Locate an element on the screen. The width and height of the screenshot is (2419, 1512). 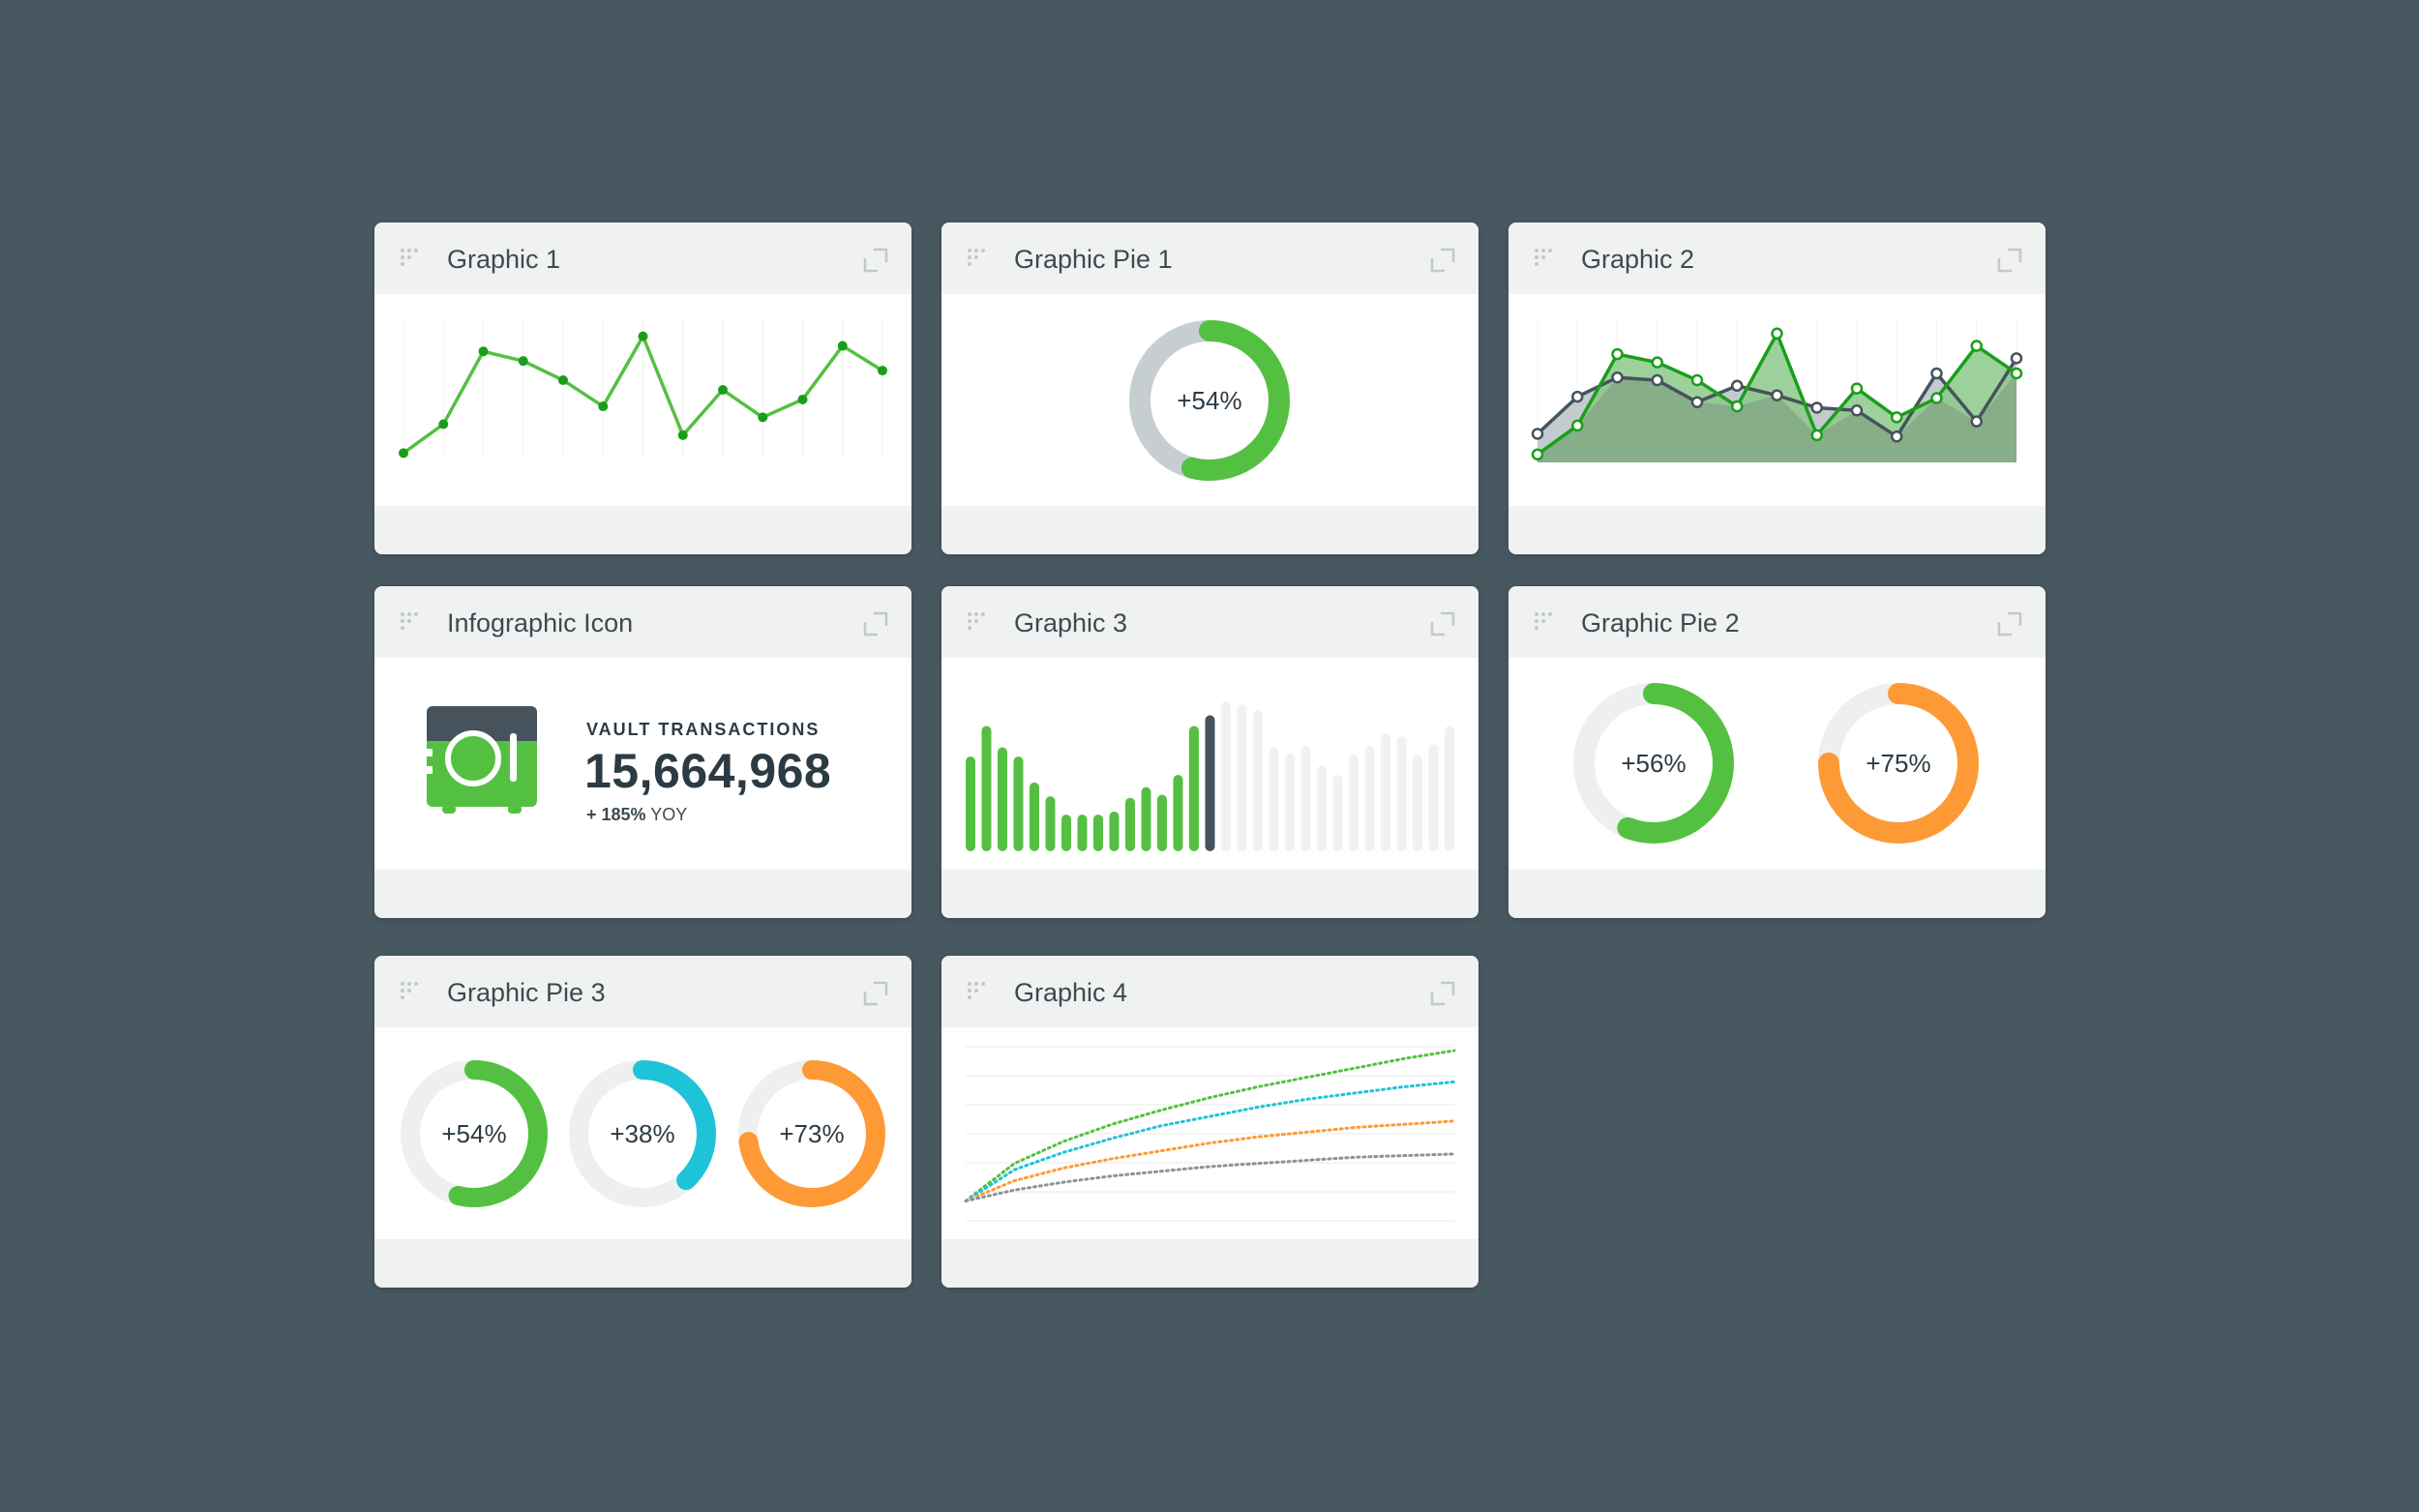
card-body: +54% +38% +73% is located at coordinates (643, 1133).